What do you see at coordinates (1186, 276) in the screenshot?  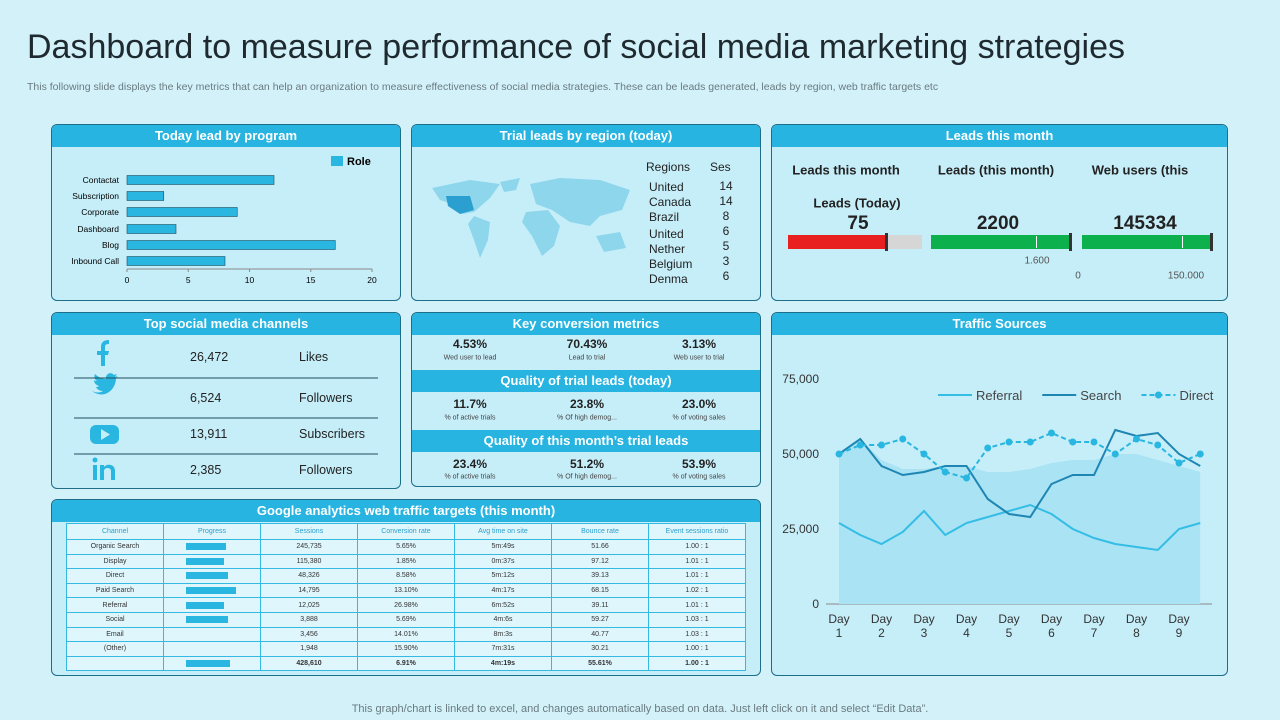 I see `scale-label: 150.000` at bounding box center [1186, 276].